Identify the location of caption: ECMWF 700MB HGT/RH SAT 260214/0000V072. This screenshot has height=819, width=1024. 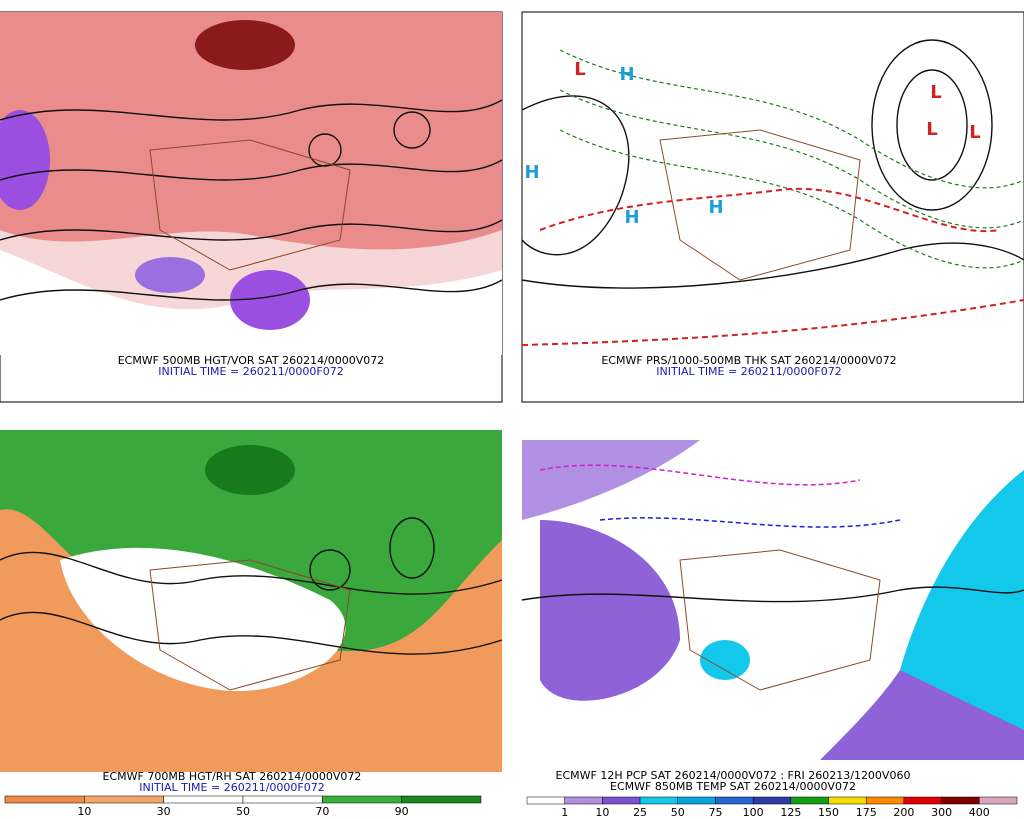
(232, 776).